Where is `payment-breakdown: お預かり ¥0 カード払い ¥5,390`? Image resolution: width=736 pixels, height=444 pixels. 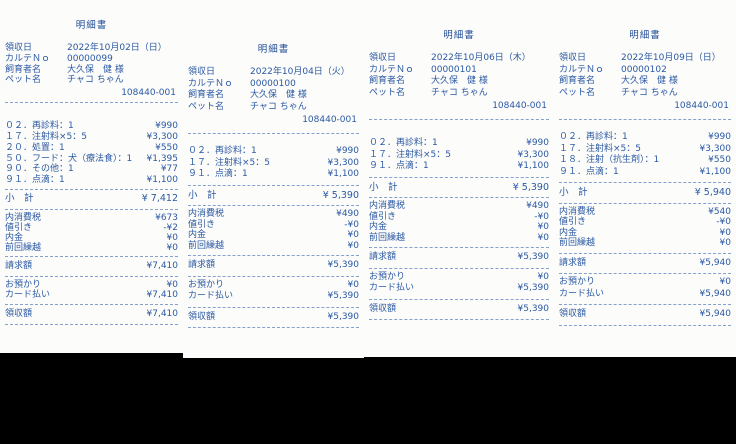 payment-breakdown: お預かり ¥0 カード払い ¥5,390 is located at coordinates (273, 291).